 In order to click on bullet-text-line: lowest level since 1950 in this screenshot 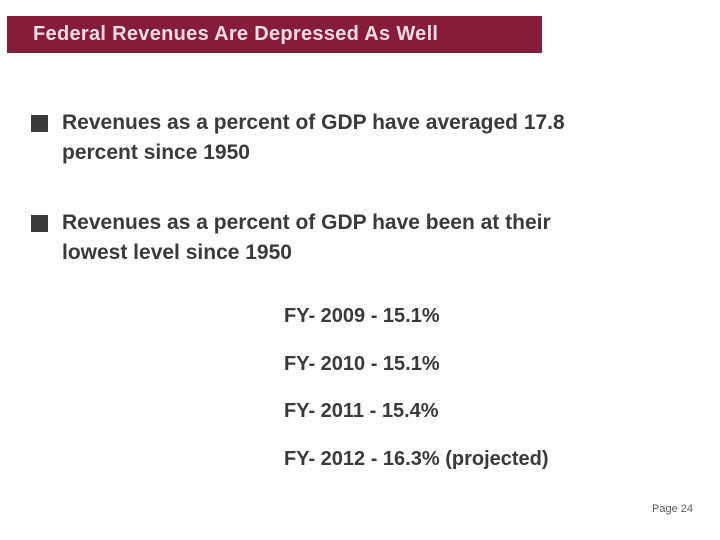, I will do `click(177, 252)`.